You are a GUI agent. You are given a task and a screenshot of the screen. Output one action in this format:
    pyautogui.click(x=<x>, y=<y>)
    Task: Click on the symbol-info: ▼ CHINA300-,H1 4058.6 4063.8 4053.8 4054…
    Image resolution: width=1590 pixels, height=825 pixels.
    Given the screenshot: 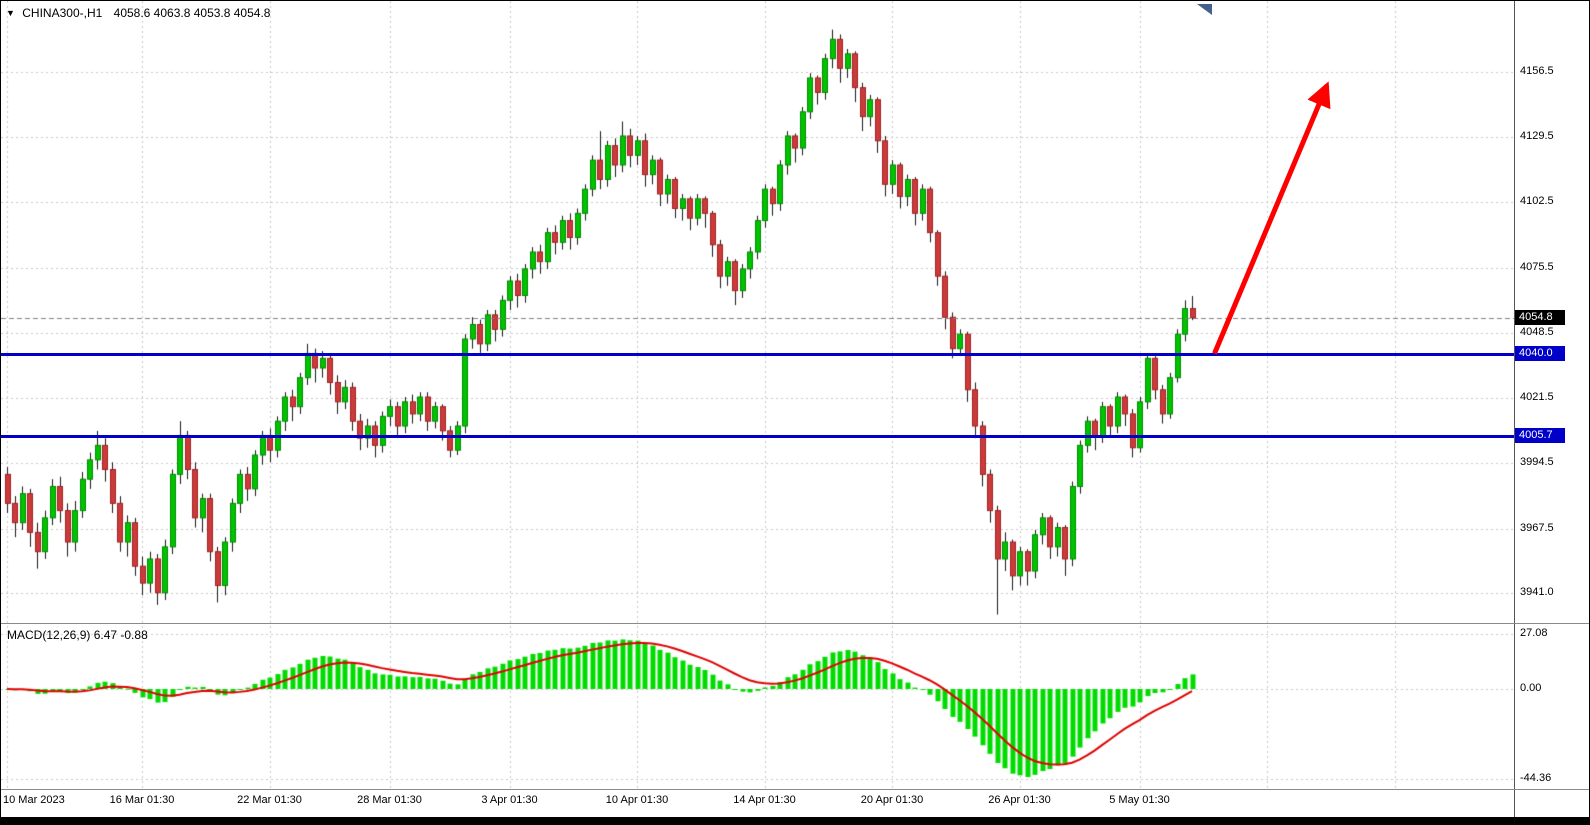 What is the action you would take?
    pyautogui.click(x=138, y=13)
    